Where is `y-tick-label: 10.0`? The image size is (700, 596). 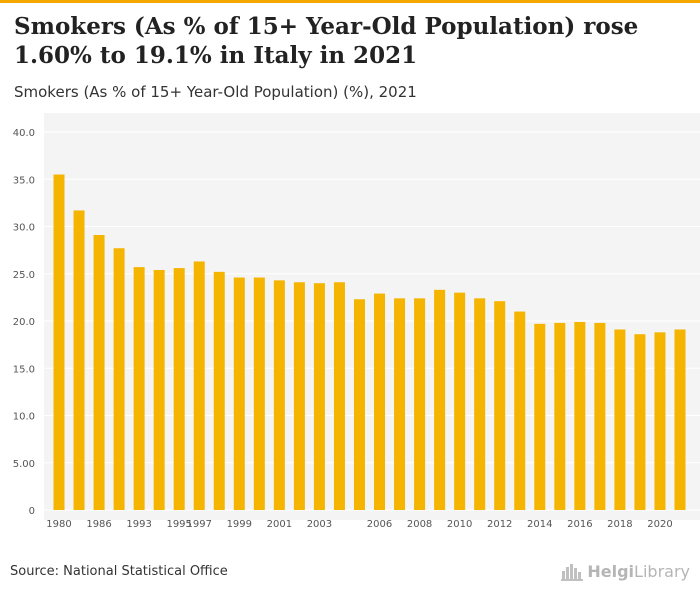
y-tick-label: 10.0 is located at coordinates (24, 417).